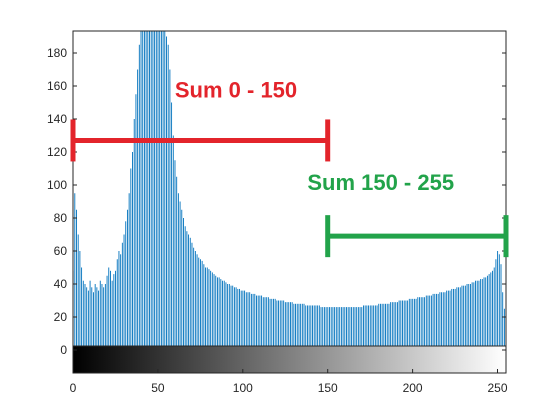 The image size is (560, 420). Describe the element at coordinates (158, 388) in the screenshot. I see `x-tick-label: 50` at that location.